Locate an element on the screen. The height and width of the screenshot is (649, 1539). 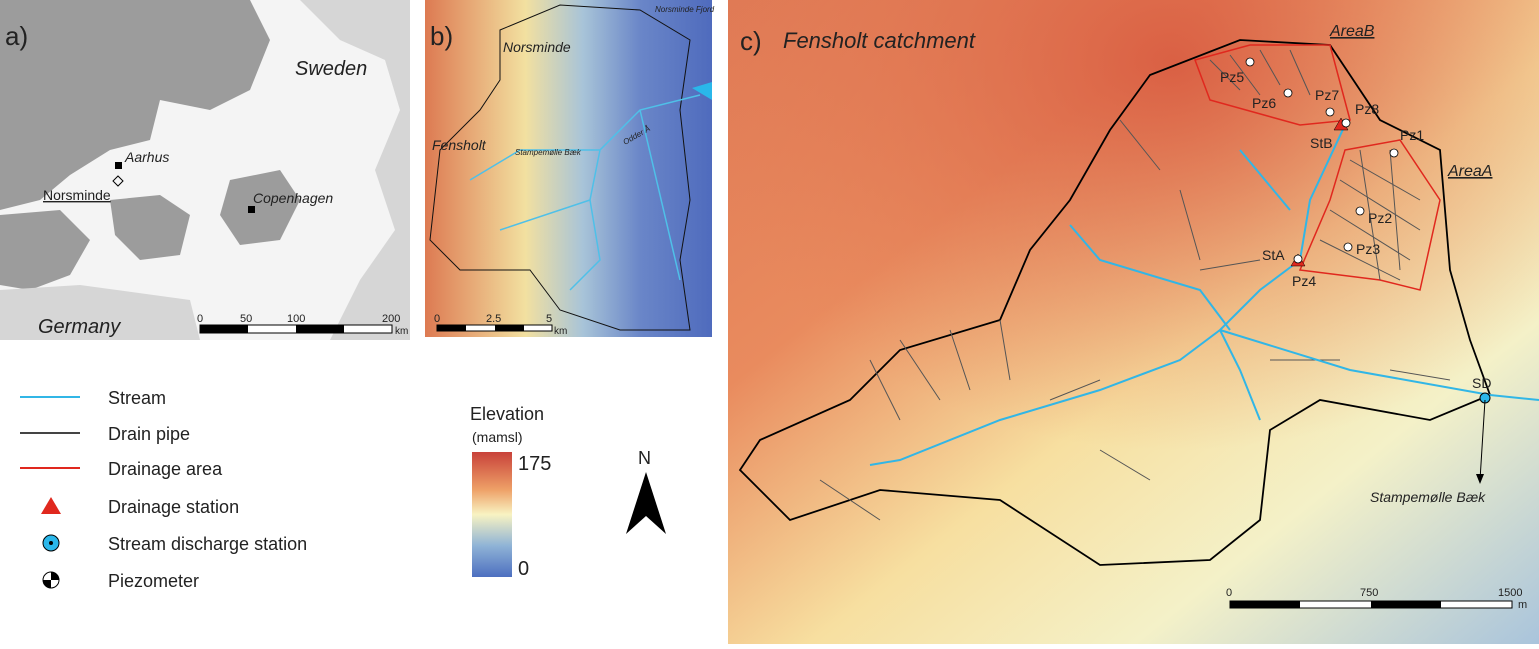
piezometer-label: Pz8 is located at coordinates (1367, 109).